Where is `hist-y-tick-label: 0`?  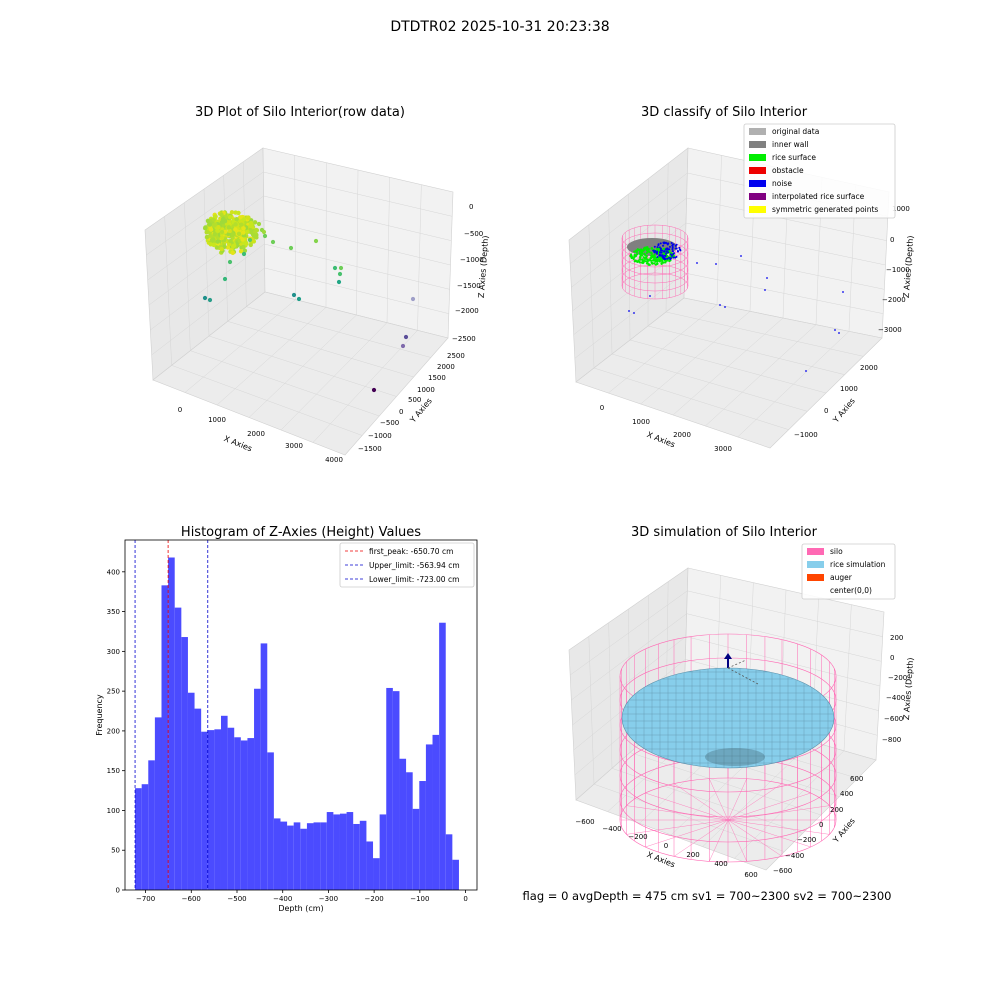 hist-y-tick-label: 0 is located at coordinates (118, 891).